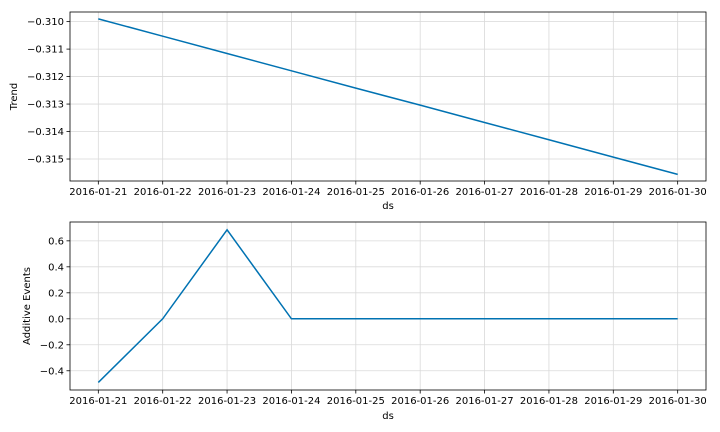  Describe the element at coordinates (52, 345) in the screenshot. I see `y-tick-label: −0.2` at that location.